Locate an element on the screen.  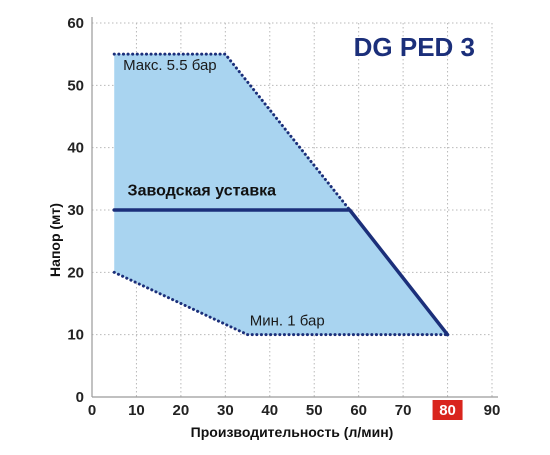
x-tick-label-20: 20 is located at coordinates (181, 410).